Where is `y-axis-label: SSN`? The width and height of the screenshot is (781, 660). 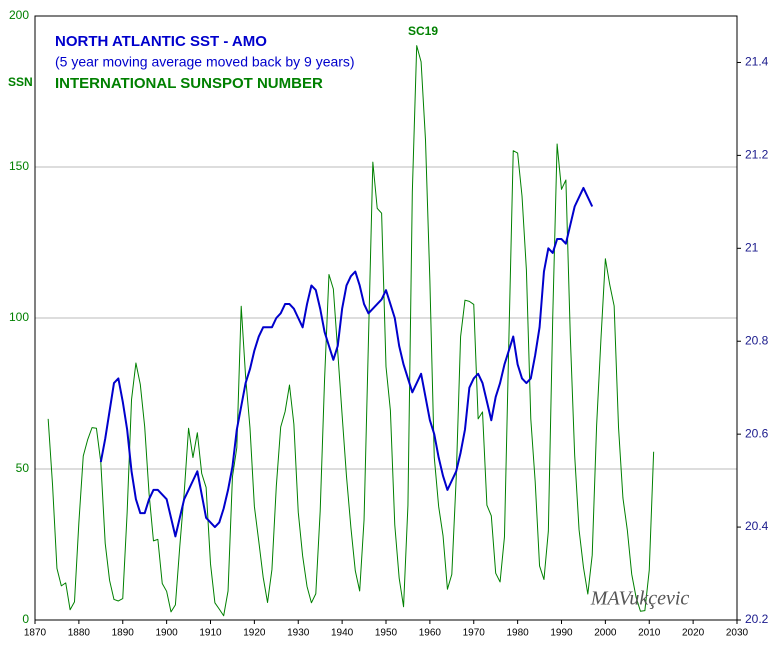 y-axis-label: SSN is located at coordinates (20, 82).